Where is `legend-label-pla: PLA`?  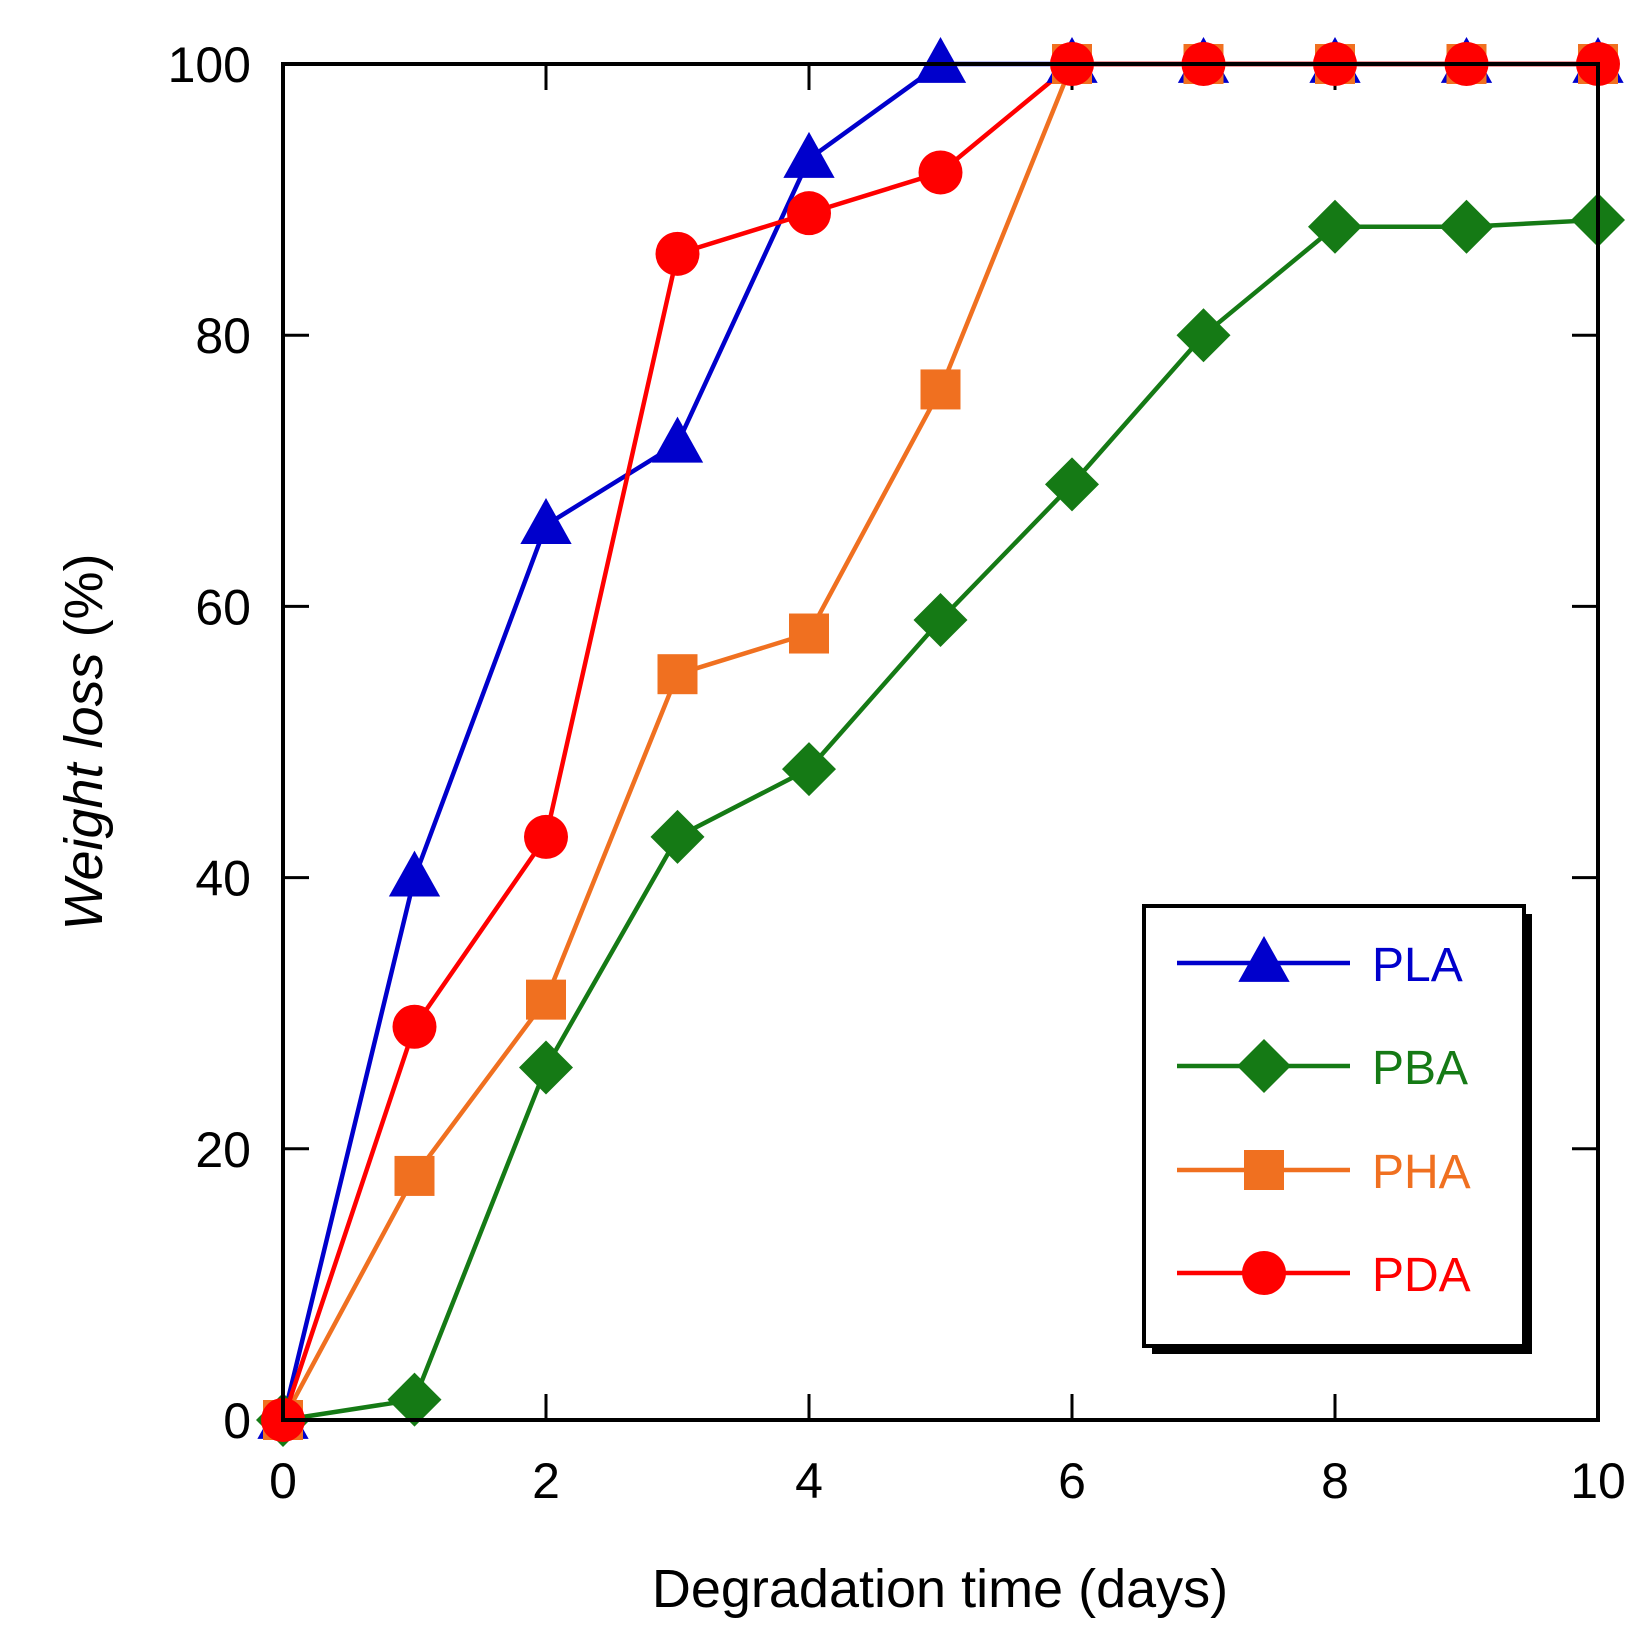
legend-label-pla: PLA is located at coordinates (1417, 965).